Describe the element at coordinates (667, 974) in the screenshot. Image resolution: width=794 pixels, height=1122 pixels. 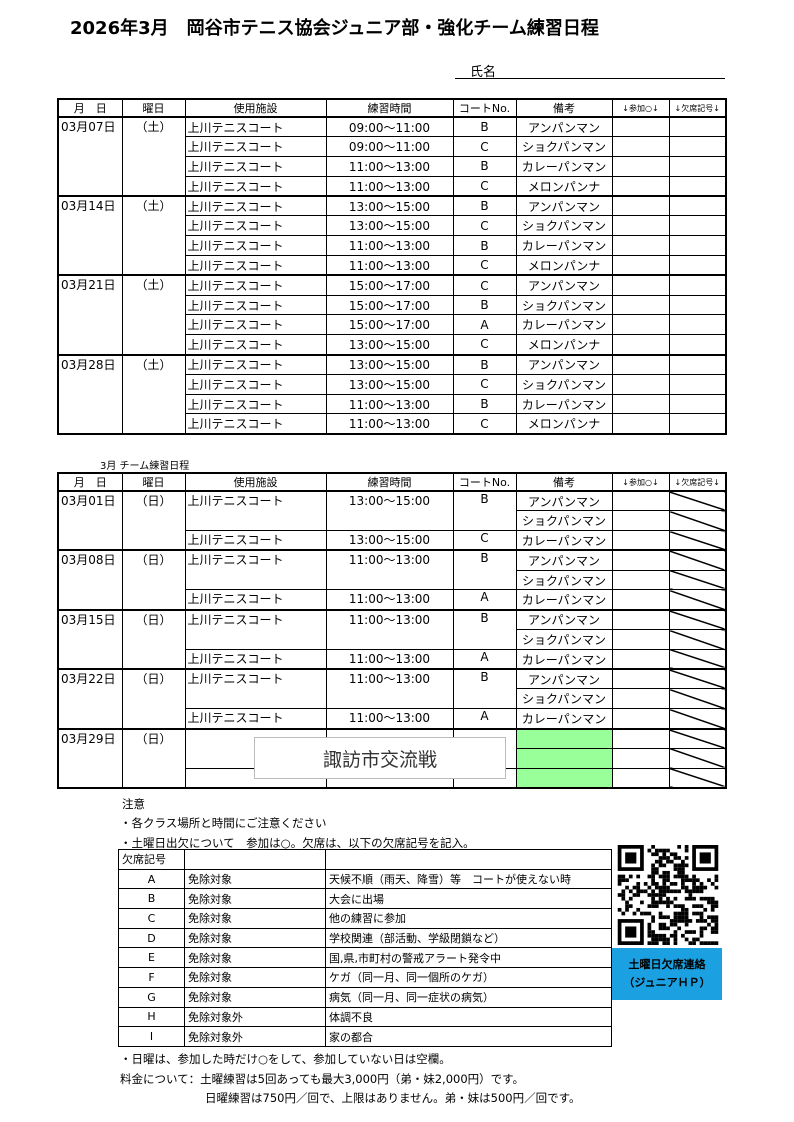
I see `absence-contact-button: 土曜日欠席連絡 （ジュニアＨＰ）` at that location.